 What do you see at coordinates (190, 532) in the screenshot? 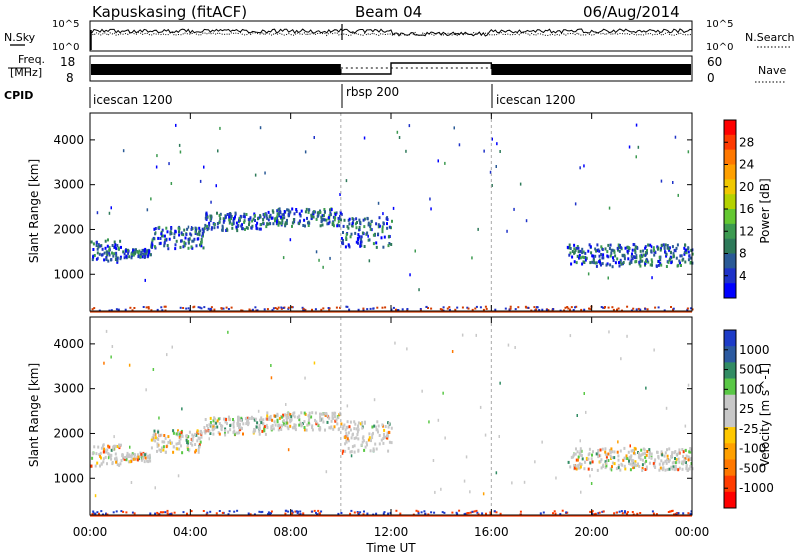
I see `x-tick-label: 04:00` at bounding box center [190, 532].